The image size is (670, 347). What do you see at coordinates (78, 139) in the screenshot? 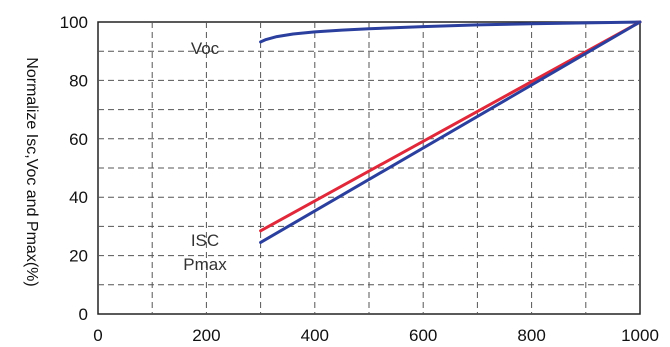
I see `y-tick-label: 60` at bounding box center [78, 139].